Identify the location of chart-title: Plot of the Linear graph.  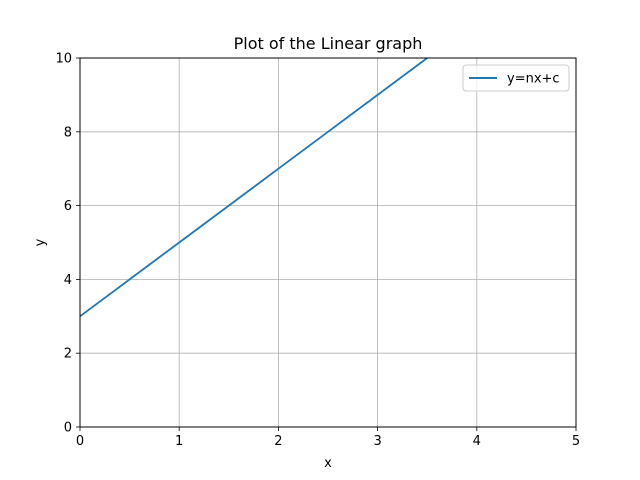
(328, 43).